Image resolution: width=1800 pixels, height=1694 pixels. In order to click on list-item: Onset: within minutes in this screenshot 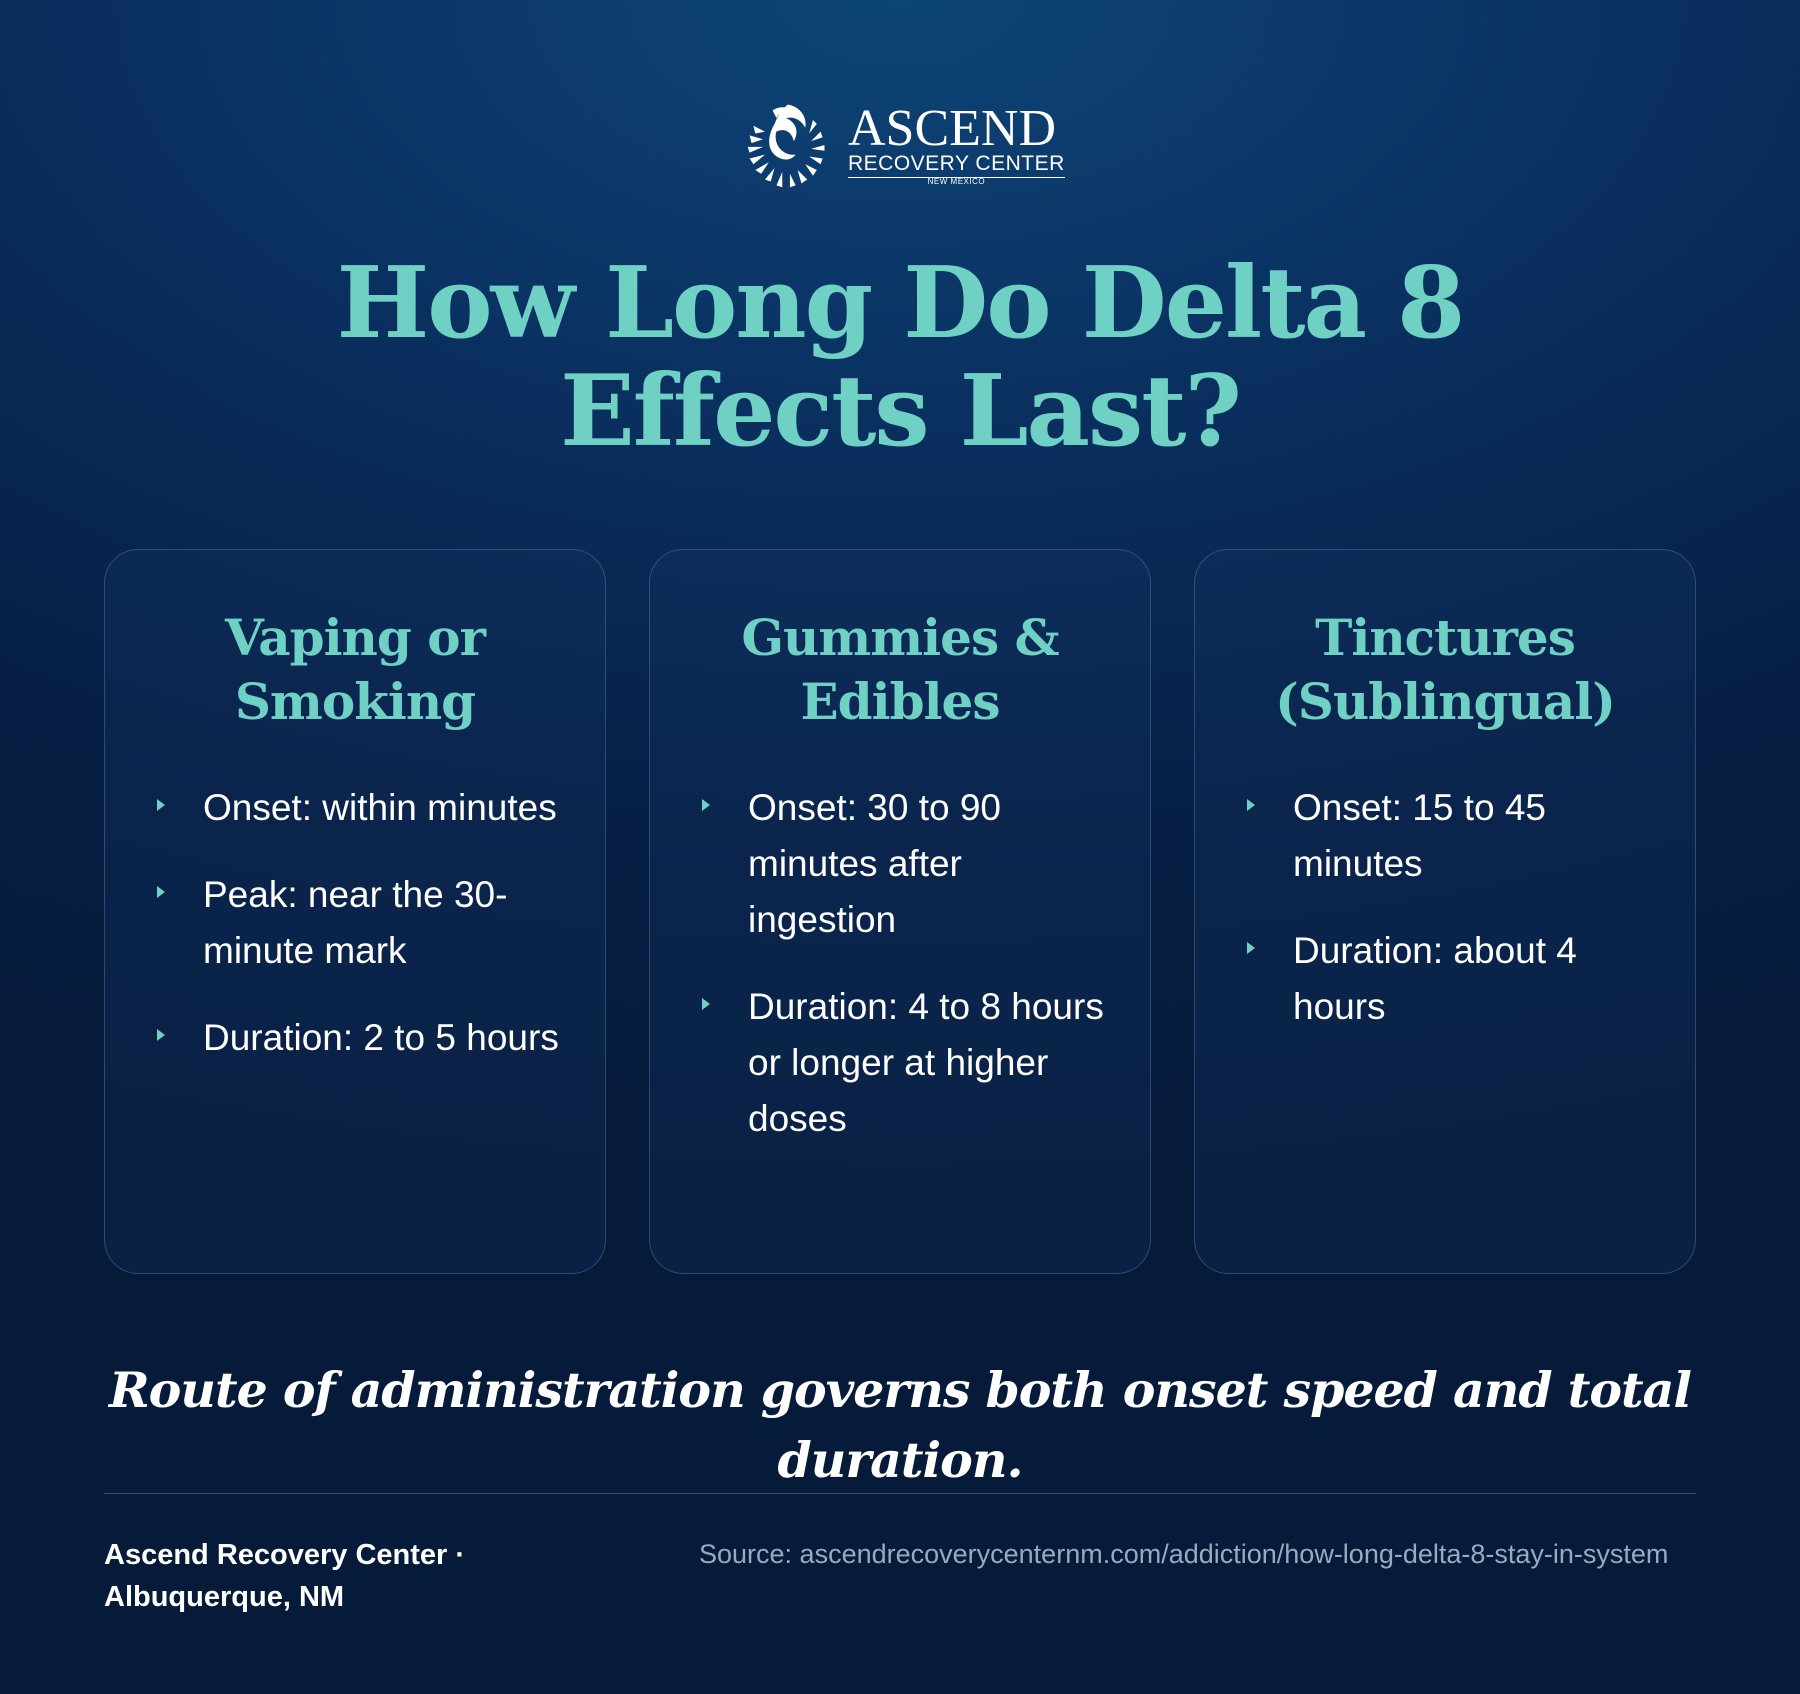, I will do `click(355, 808)`.